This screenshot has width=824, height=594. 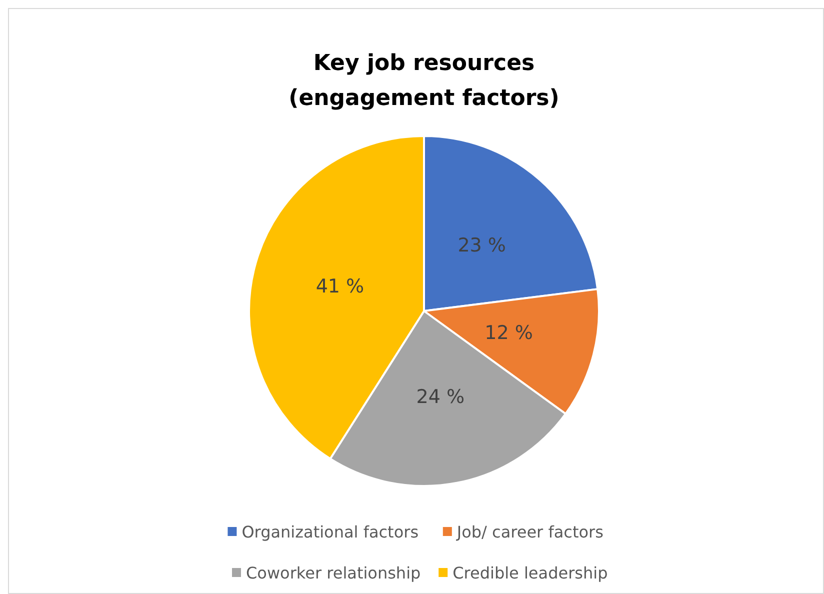 I want to click on data-label: 12 %, so click(x=508, y=333).